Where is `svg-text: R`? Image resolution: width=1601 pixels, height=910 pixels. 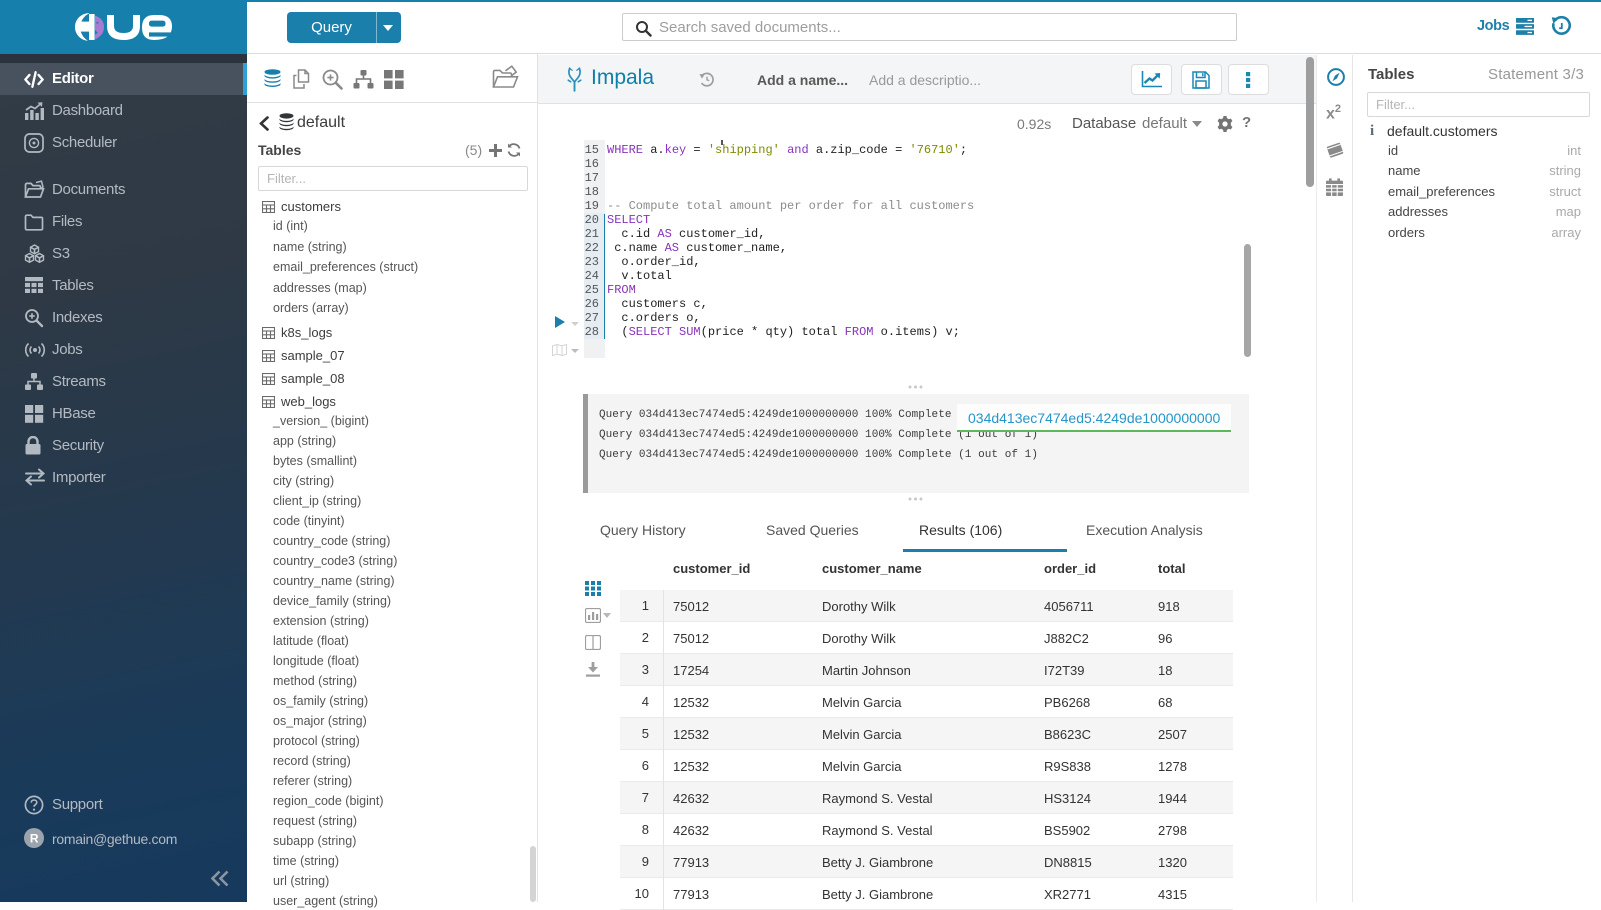
svg-text: R is located at coordinates (34, 838).